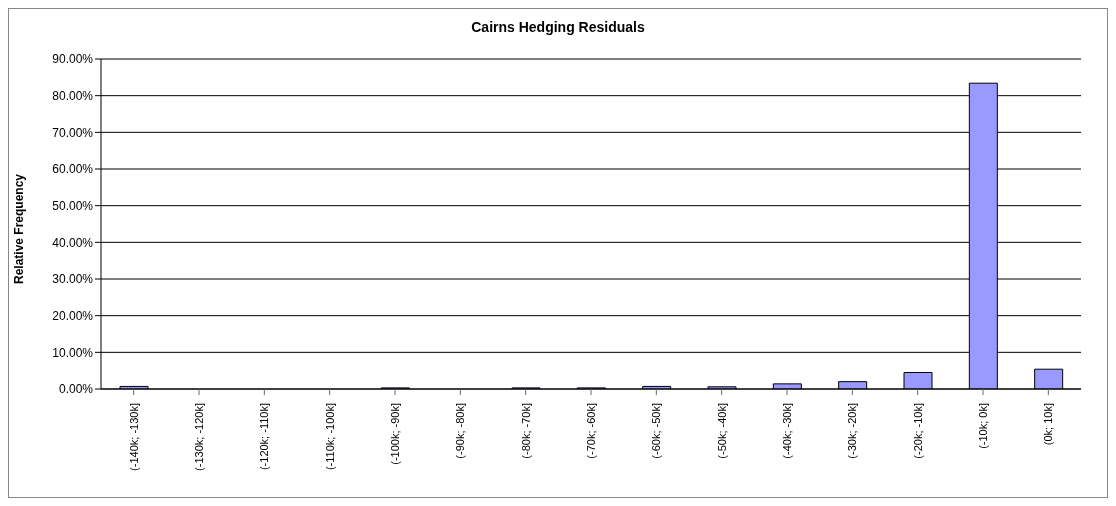 This screenshot has height=506, width=1116. What do you see at coordinates (329, 437) in the screenshot?
I see `x-tick-label: (-110k; -100k]` at bounding box center [329, 437].